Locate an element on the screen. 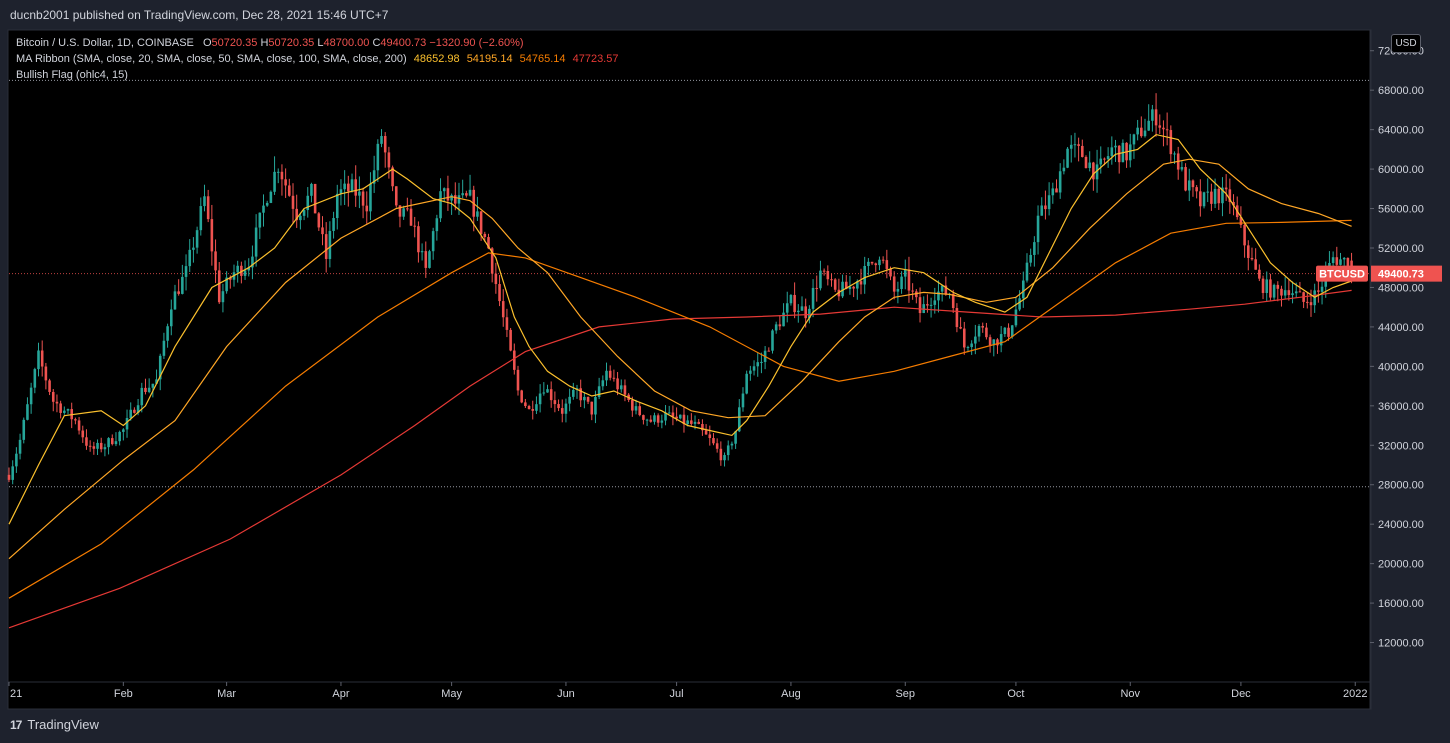 The image size is (1450, 743). legend-high-label: H is located at coordinates (264, 43).